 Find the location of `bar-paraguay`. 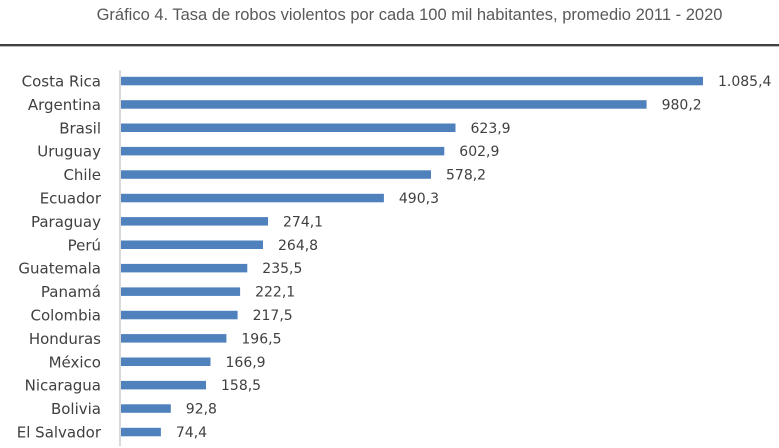

bar-paraguay is located at coordinates (194, 221).